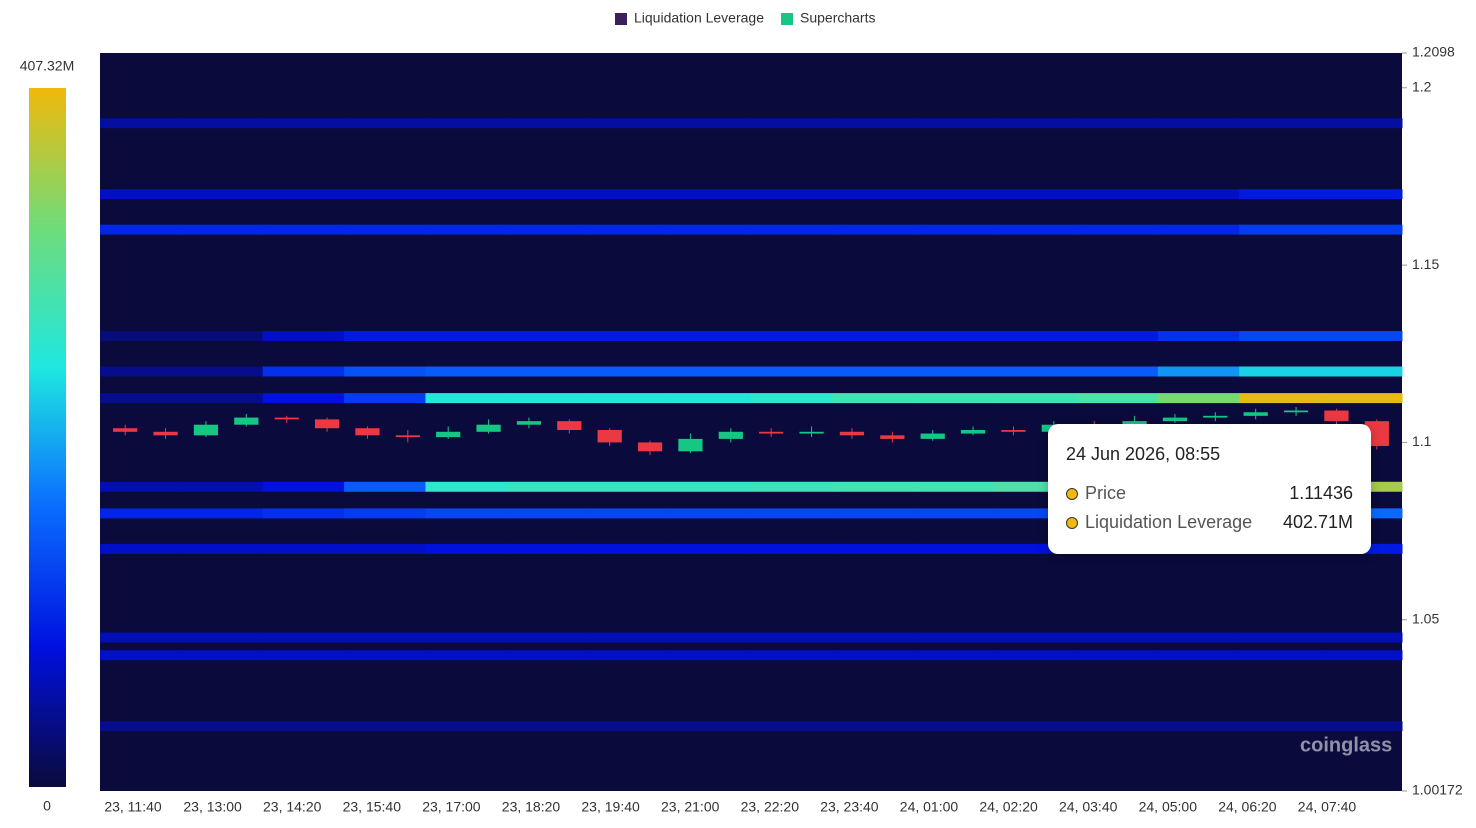 This screenshot has height=828, width=1476. I want to click on x-tick-label: 23, 19:40, so click(610, 807).